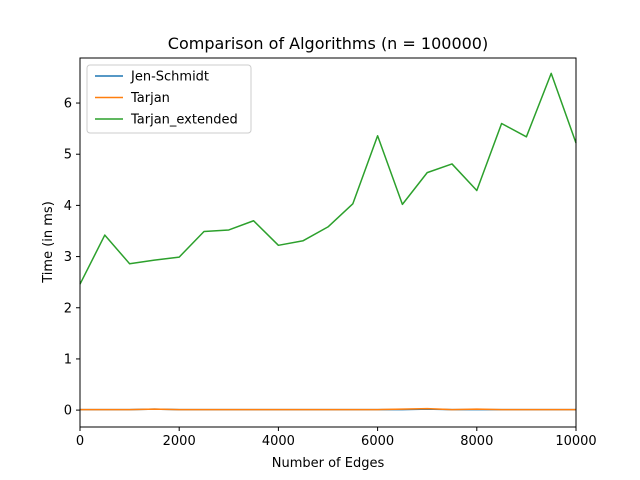  Describe the element at coordinates (68, 359) in the screenshot. I see `y-tick-label: 1` at that location.